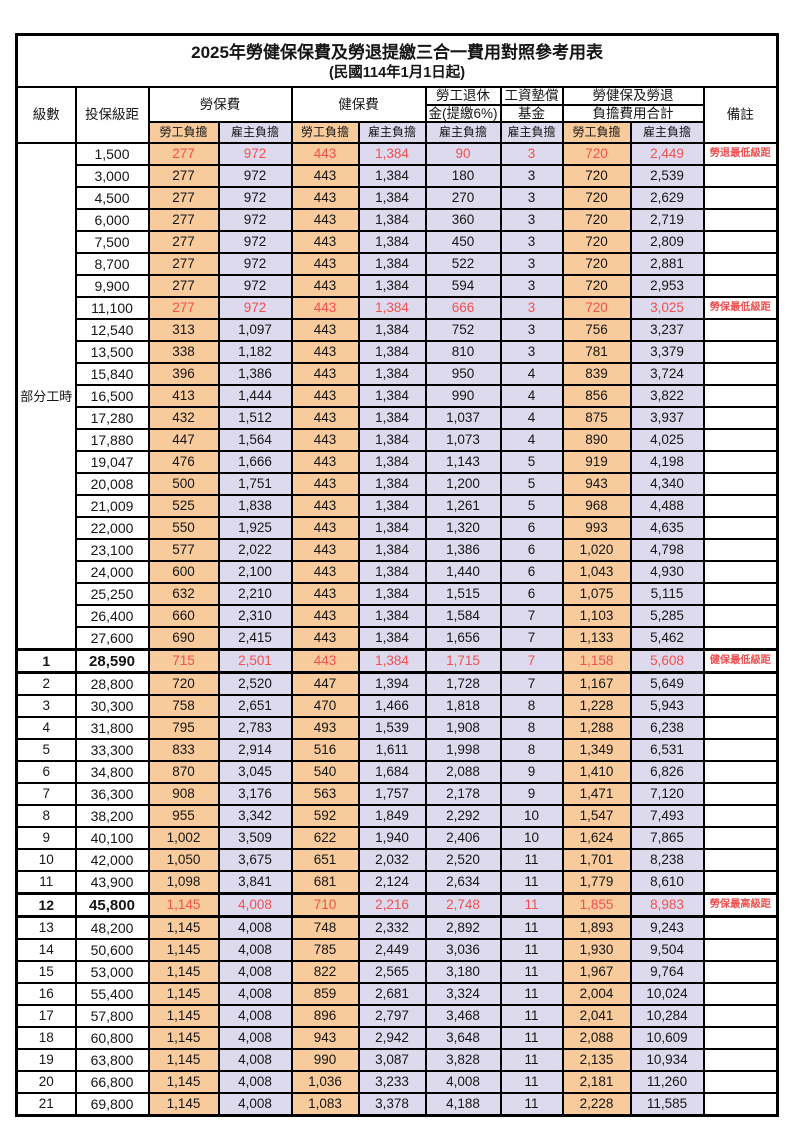 The image size is (791, 1137). What do you see at coordinates (463, 1104) in the screenshot?
I see `cell-pension-employer: 4,188` at bounding box center [463, 1104].